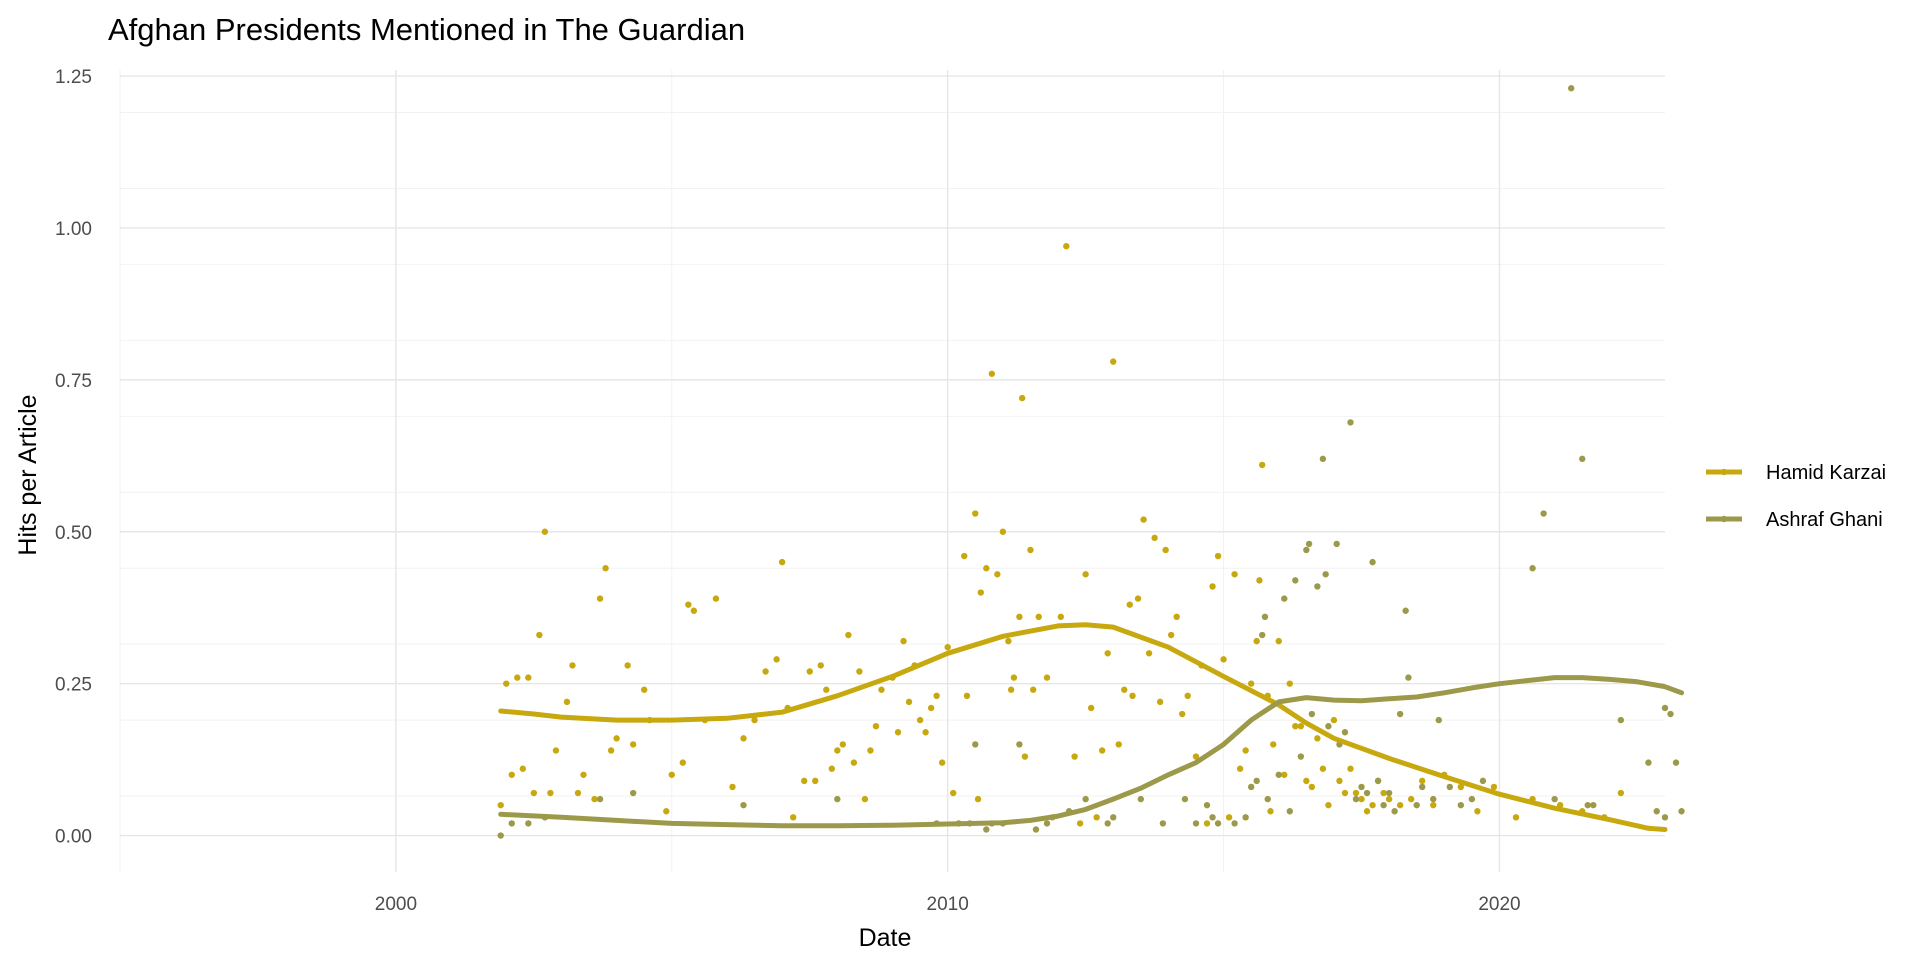  I want to click on y-tick-label: 1.25, so click(73, 77).